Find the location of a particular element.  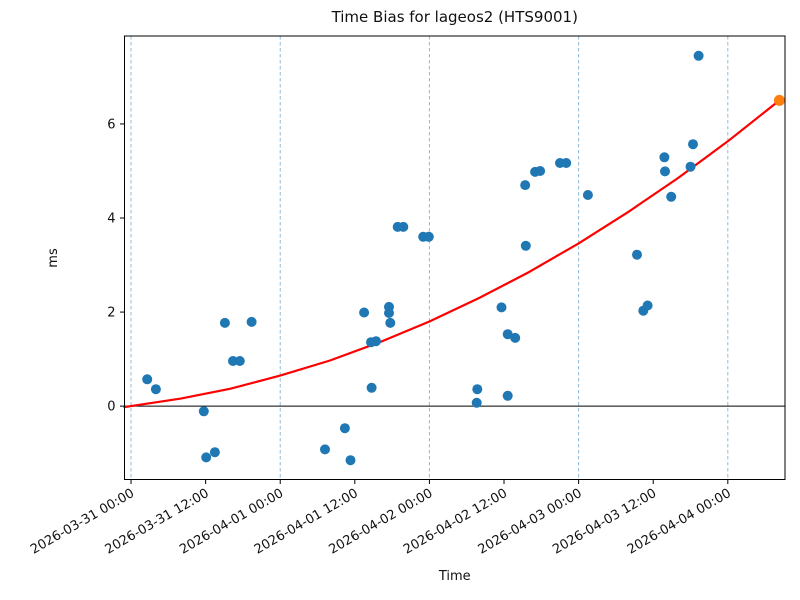

predicted-endpoint-point is located at coordinates (779, 100).